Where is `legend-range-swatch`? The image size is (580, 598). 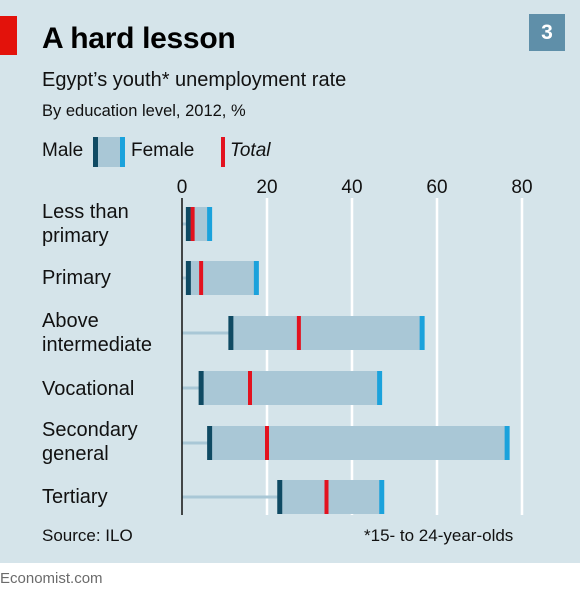
legend-range-swatch is located at coordinates (109, 152).